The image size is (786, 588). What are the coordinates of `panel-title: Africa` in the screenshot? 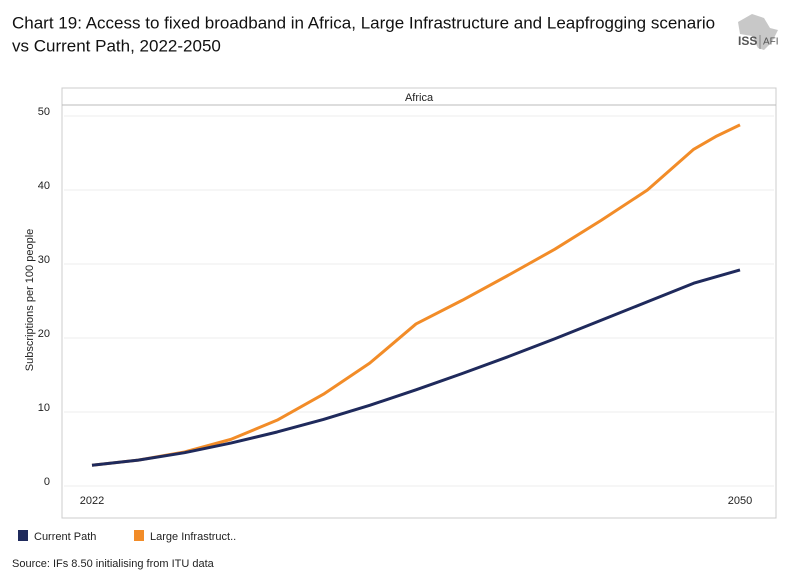 It's located at (419, 98).